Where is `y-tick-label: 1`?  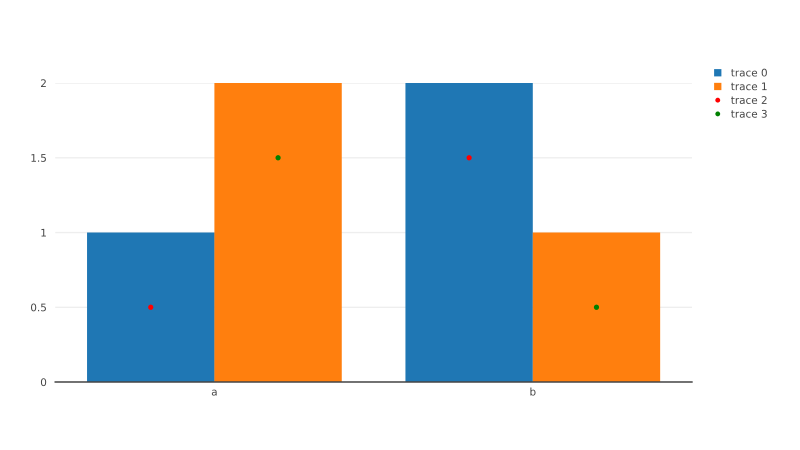
y-tick-label: 1 is located at coordinates (43, 232).